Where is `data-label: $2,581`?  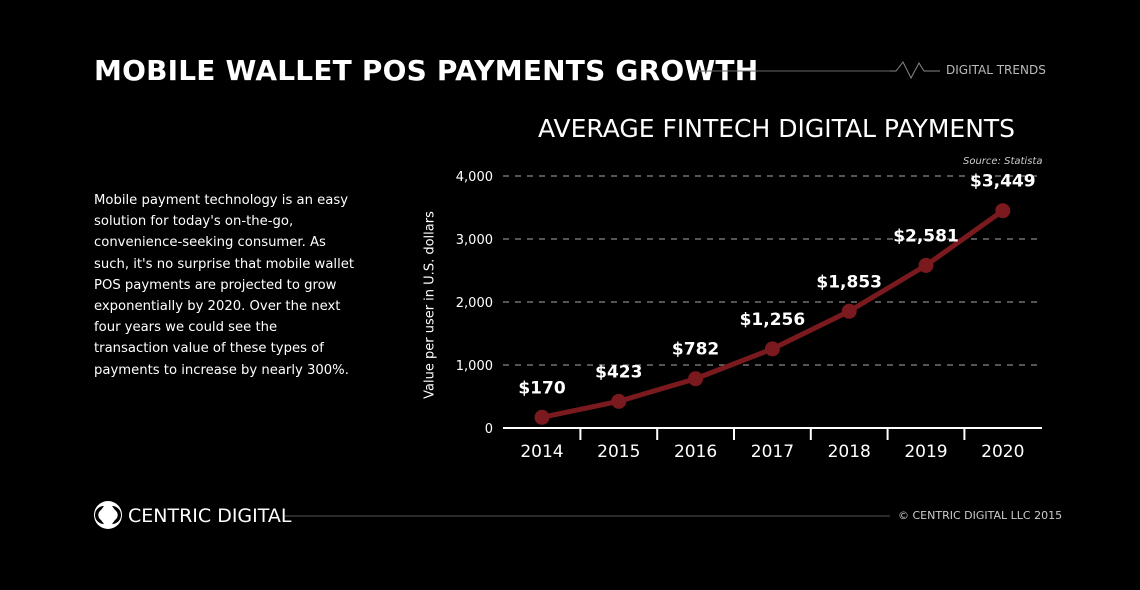 data-label: $2,581 is located at coordinates (926, 236).